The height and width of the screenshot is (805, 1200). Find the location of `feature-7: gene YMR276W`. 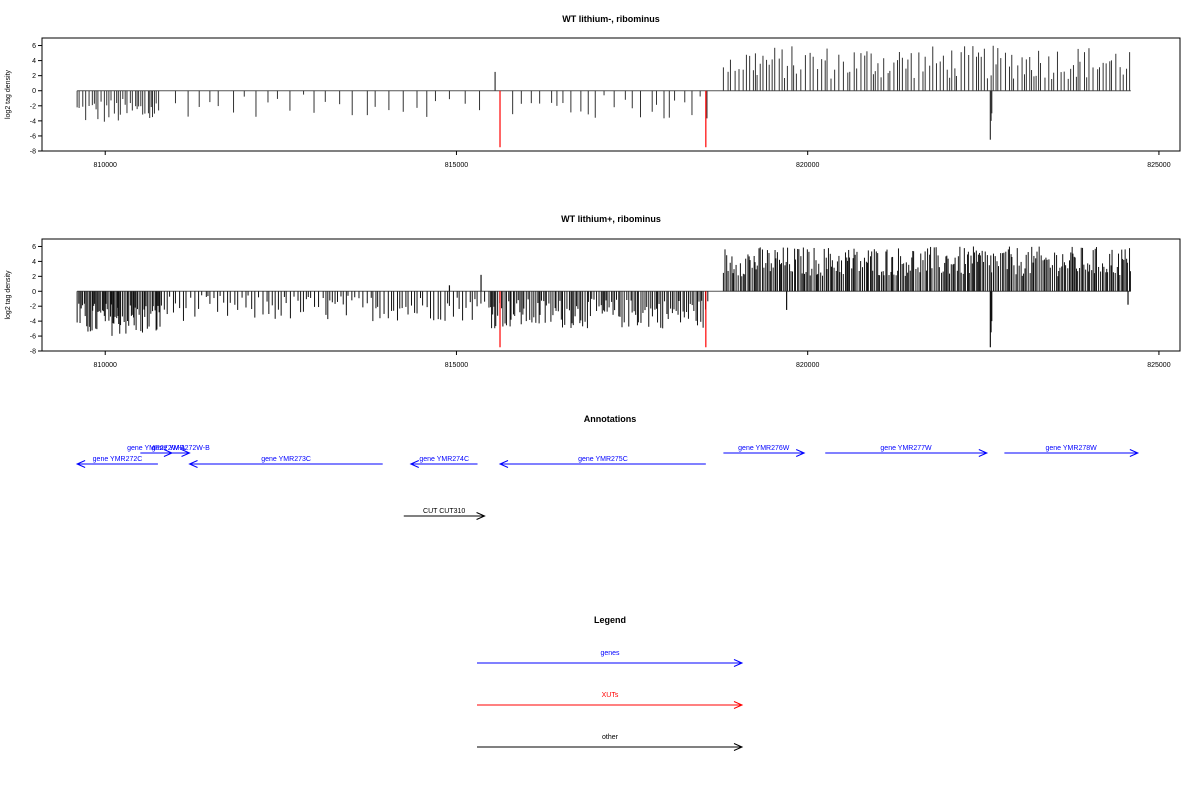

feature-7: gene YMR276W is located at coordinates (764, 451).